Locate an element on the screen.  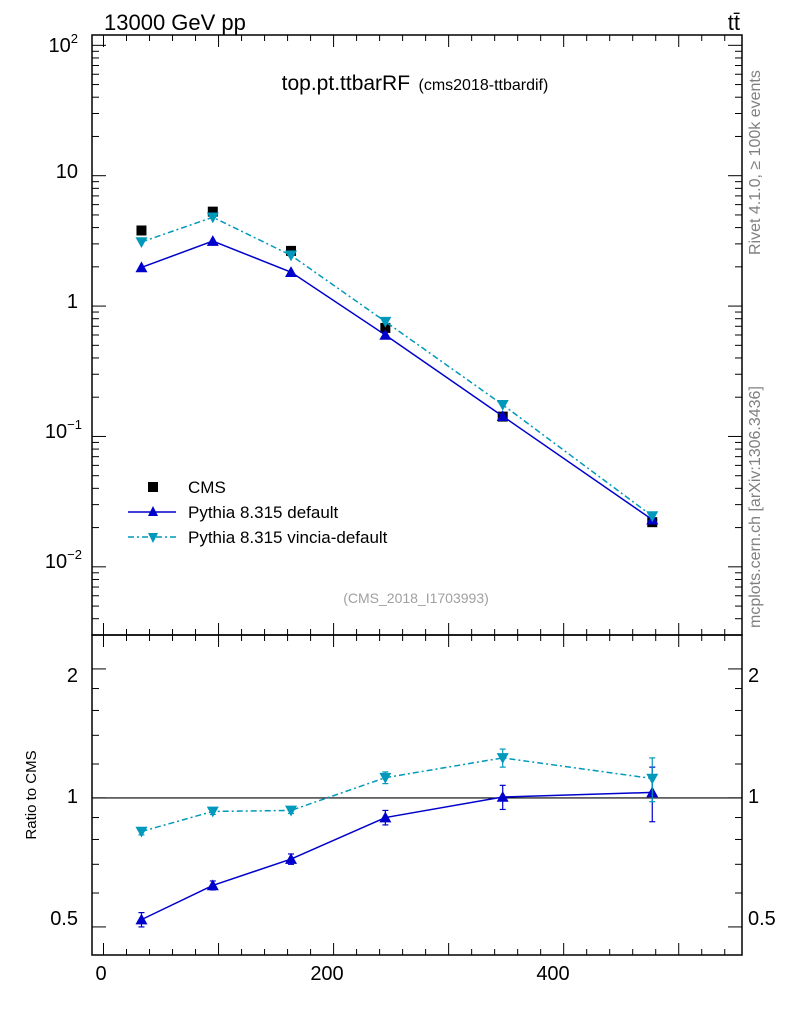
ytick-label-10: 10 is located at coordinates (67, 172).